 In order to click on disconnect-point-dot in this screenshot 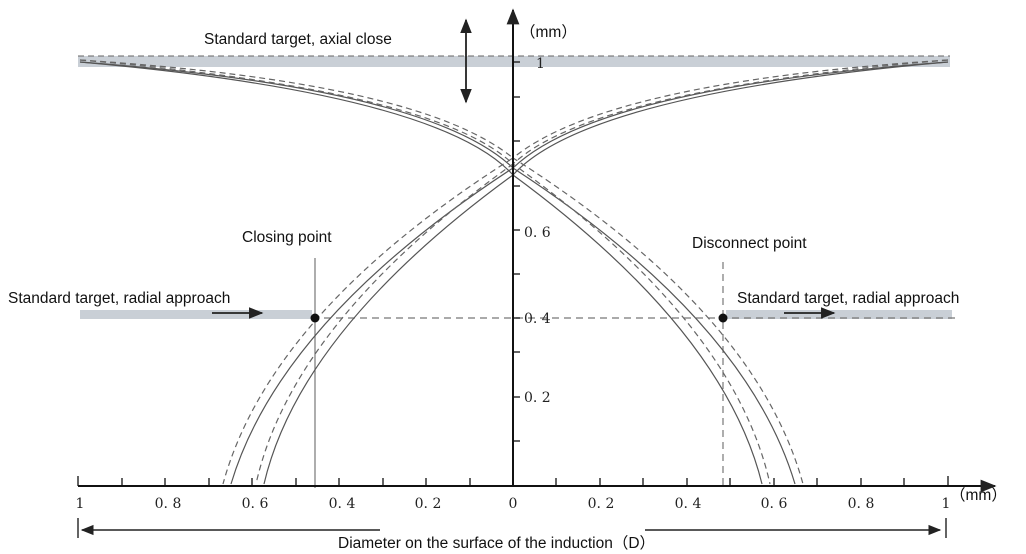, I will do `click(723, 318)`.